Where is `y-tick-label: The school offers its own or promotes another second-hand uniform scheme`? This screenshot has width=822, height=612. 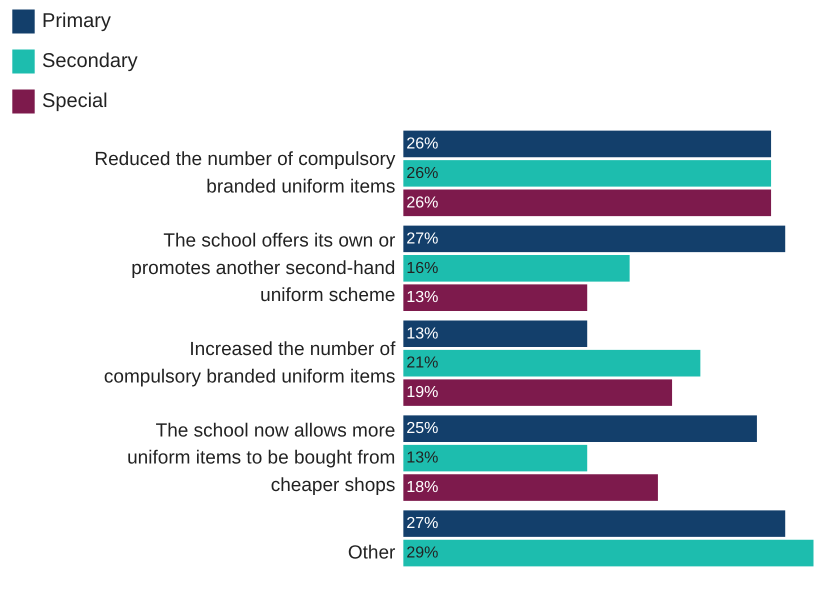
y-tick-label: The school offers its own or promotes another second-hand uniform scheme is located at coordinates (263, 268).